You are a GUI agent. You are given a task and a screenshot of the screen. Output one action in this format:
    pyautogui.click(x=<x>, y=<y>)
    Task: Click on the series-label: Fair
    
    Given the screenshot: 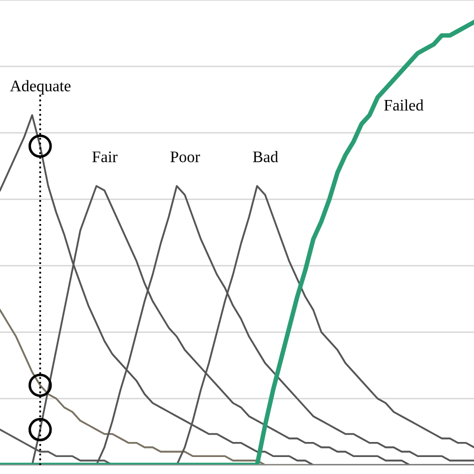 What is the action you would take?
    pyautogui.click(x=105, y=156)
    